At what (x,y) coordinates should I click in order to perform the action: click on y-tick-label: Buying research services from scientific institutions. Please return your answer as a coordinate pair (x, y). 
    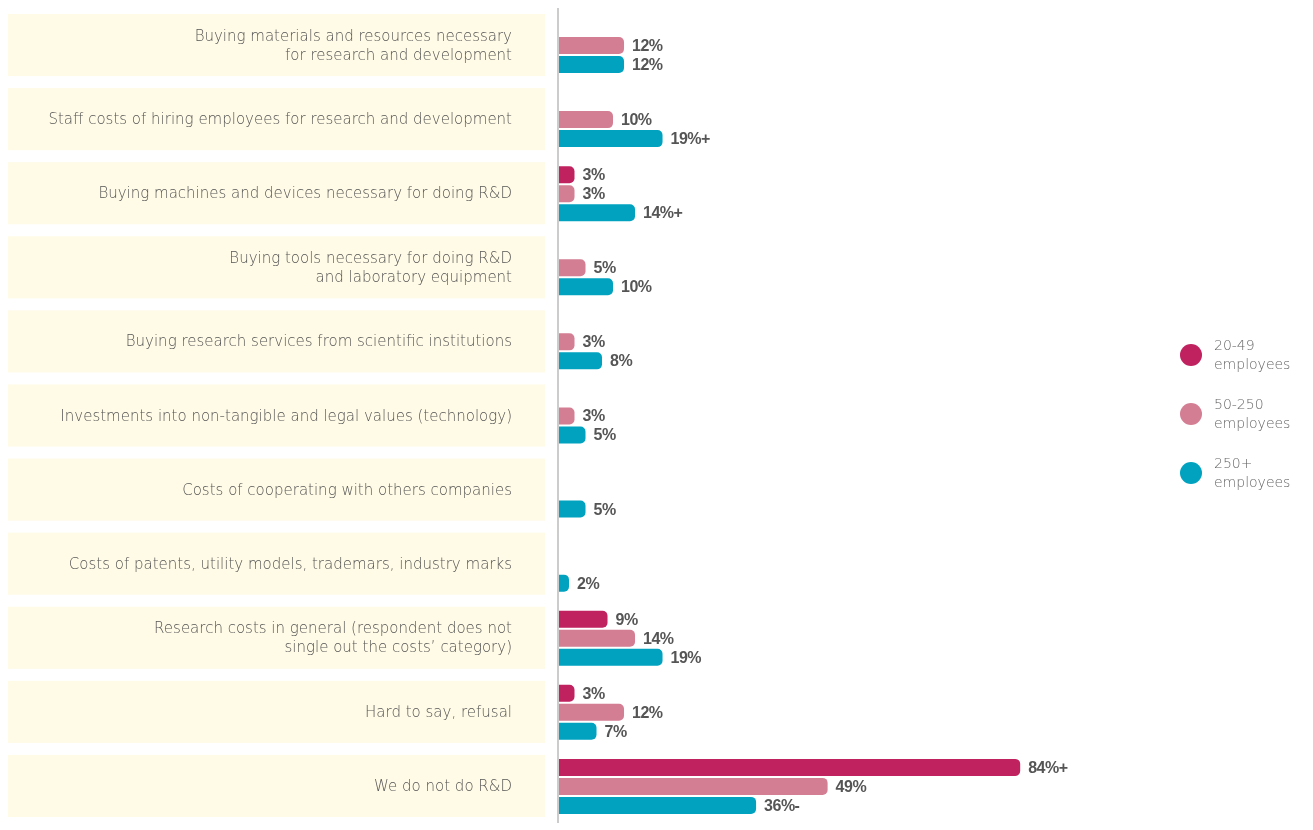
    Looking at the image, I should click on (318, 341).